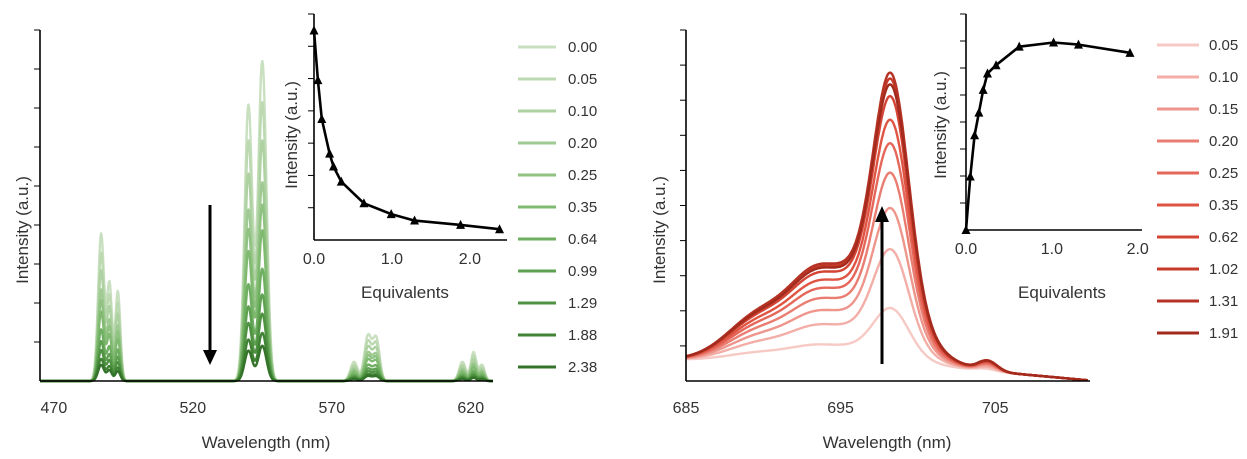 Image resolution: width=1247 pixels, height=459 pixels. I want to click on left-inset-x-axis-label: Equivalents, so click(405, 292).